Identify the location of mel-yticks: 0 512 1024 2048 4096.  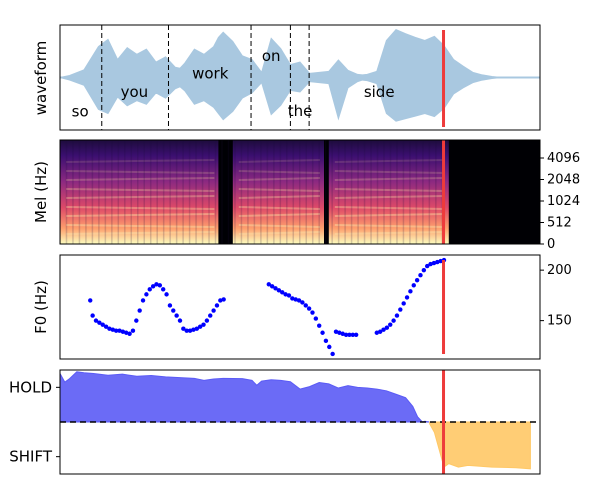
(560, 201).